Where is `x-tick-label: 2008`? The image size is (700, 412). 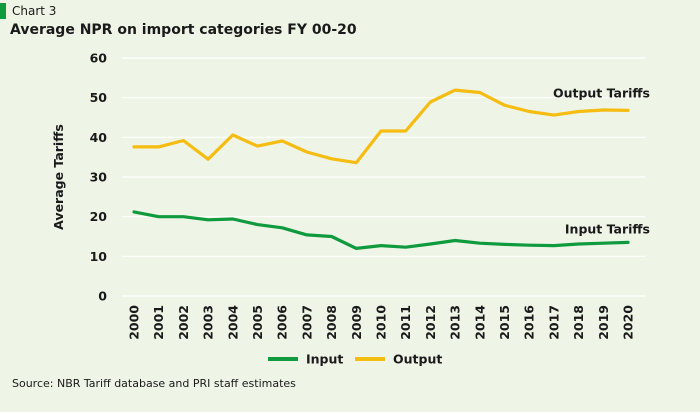
x-tick-label: 2008 is located at coordinates (331, 322).